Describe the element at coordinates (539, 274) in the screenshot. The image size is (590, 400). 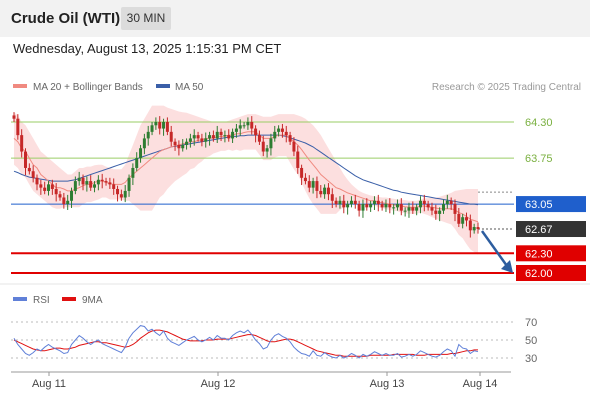
I see `support-label-62.00: 62.00` at that location.